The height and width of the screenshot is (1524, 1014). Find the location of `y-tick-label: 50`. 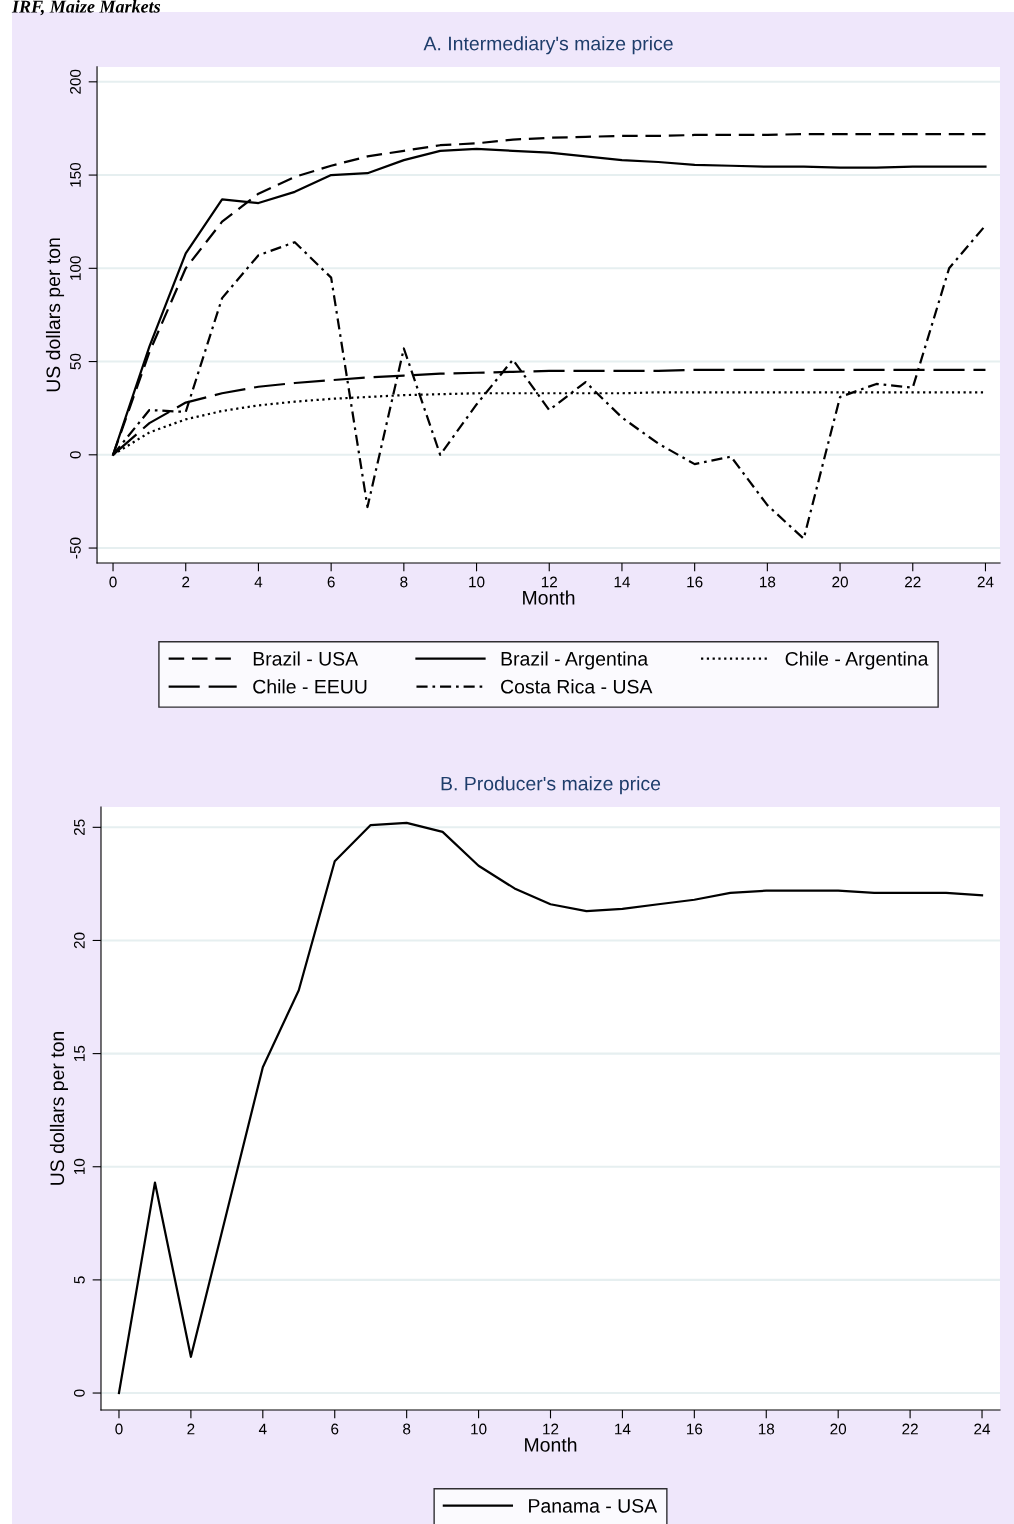

y-tick-label: 50 is located at coordinates (75, 361).